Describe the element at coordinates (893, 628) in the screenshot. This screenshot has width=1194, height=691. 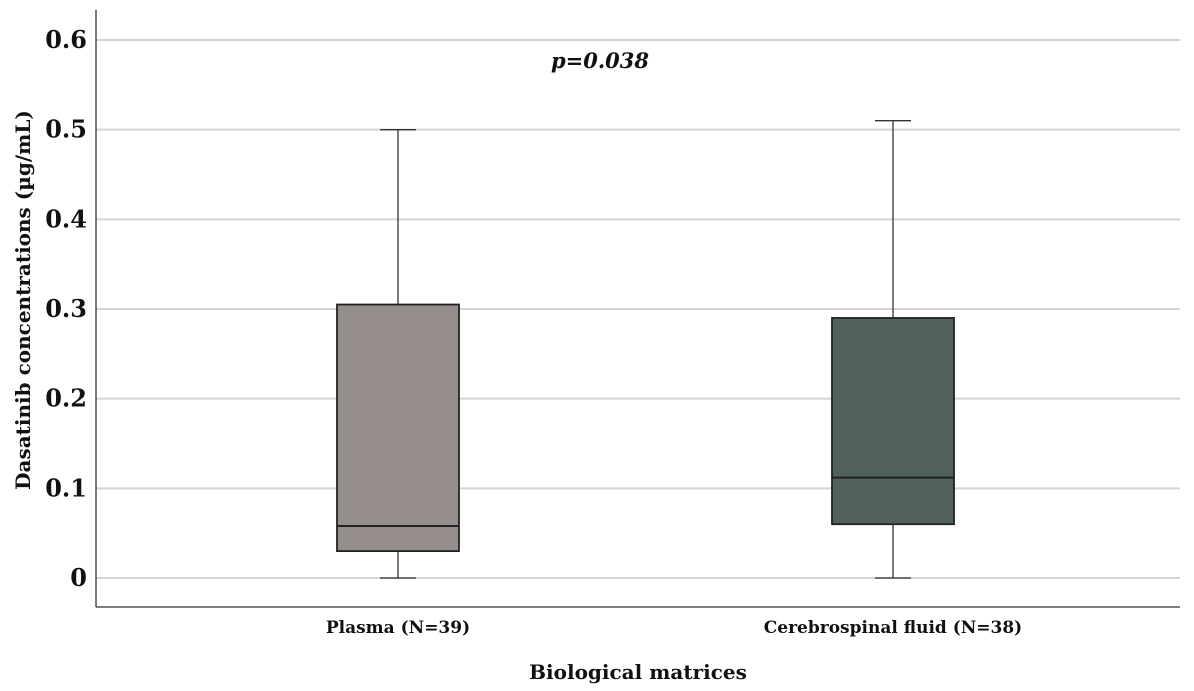
I see `x-category-label-1: Cerebrospinal fluid (N=38)` at that location.